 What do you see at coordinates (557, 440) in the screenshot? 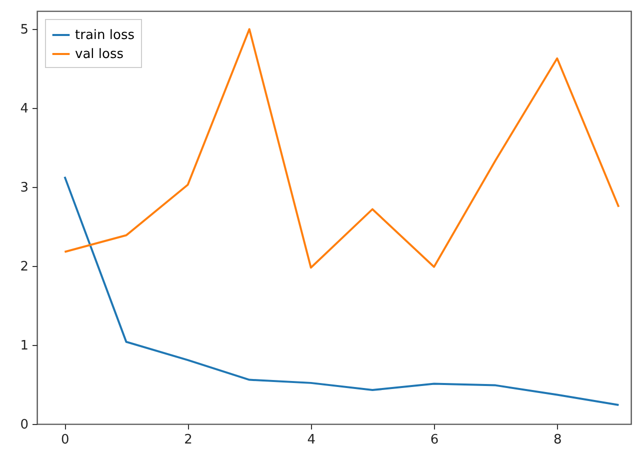
I see `x-tick-label: 8` at bounding box center [557, 440].